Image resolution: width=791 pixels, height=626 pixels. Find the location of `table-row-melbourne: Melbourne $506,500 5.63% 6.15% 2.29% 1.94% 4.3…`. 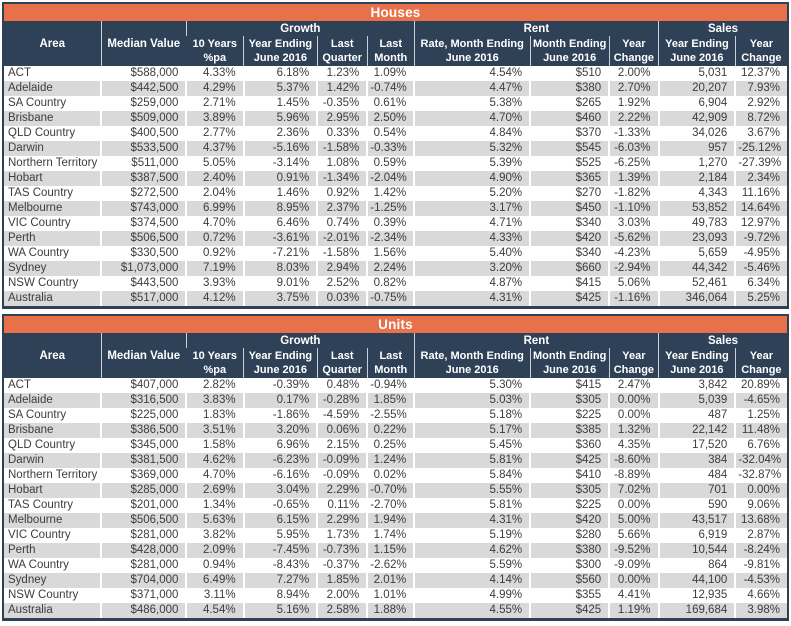

table-row-melbourne: Melbourne $506,500 5.63% 6.15% 2.29% 1.94% 4.3… is located at coordinates (395, 520).